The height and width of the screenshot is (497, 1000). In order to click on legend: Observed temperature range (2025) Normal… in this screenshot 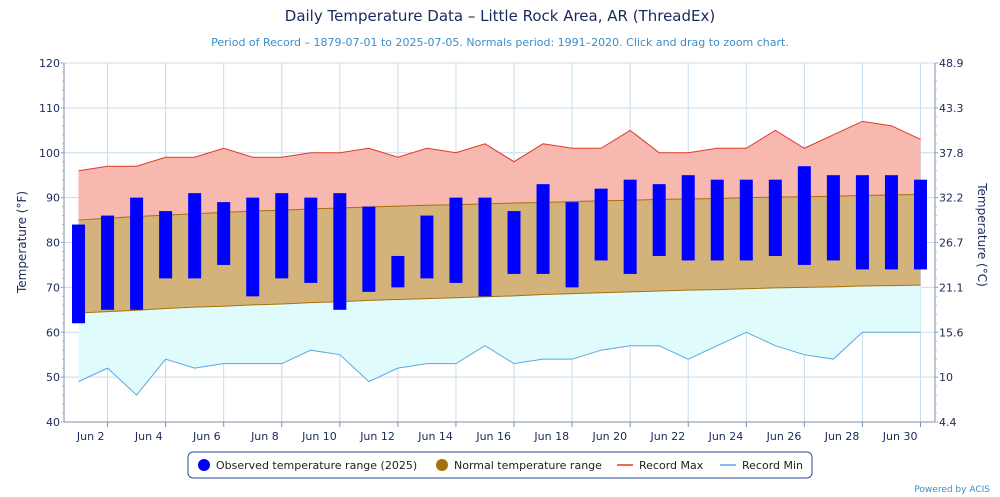, I will do `click(500, 465)`.